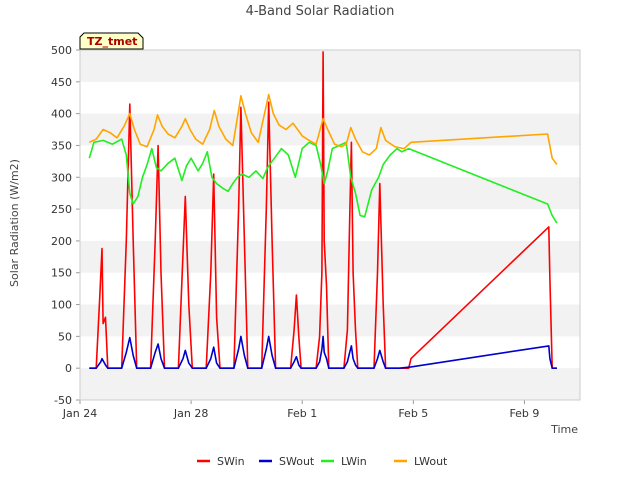  What do you see at coordinates (323, 352) in the screenshot?
I see `series-line-swout` at bounding box center [323, 352].